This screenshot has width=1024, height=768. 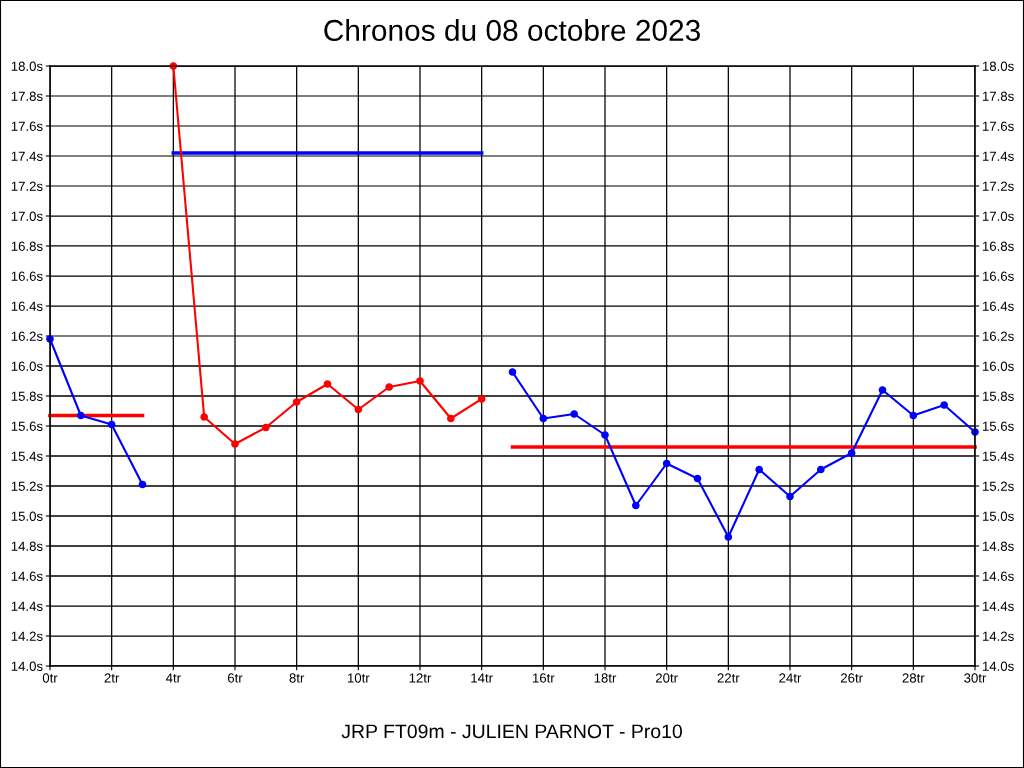 What do you see at coordinates (358, 678) in the screenshot?
I see `x-tick-label: 10tr` at bounding box center [358, 678].